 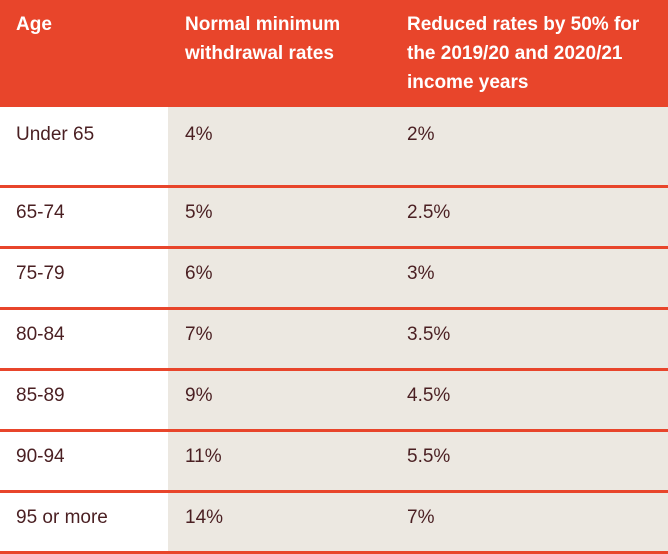 I want to click on table-row: 80-84 7% 3.5%, so click(x=334, y=339).